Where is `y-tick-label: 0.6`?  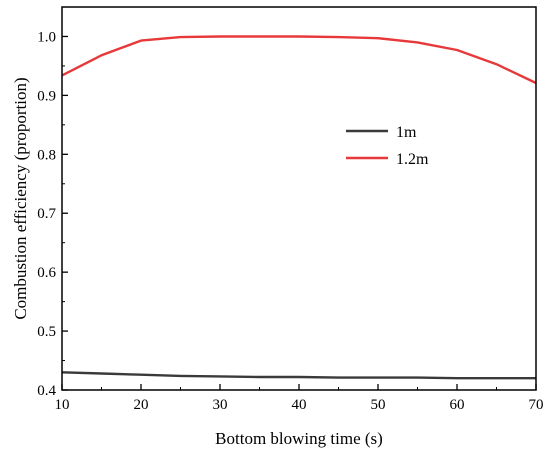 y-tick-label: 0.6 is located at coordinates (46, 273).